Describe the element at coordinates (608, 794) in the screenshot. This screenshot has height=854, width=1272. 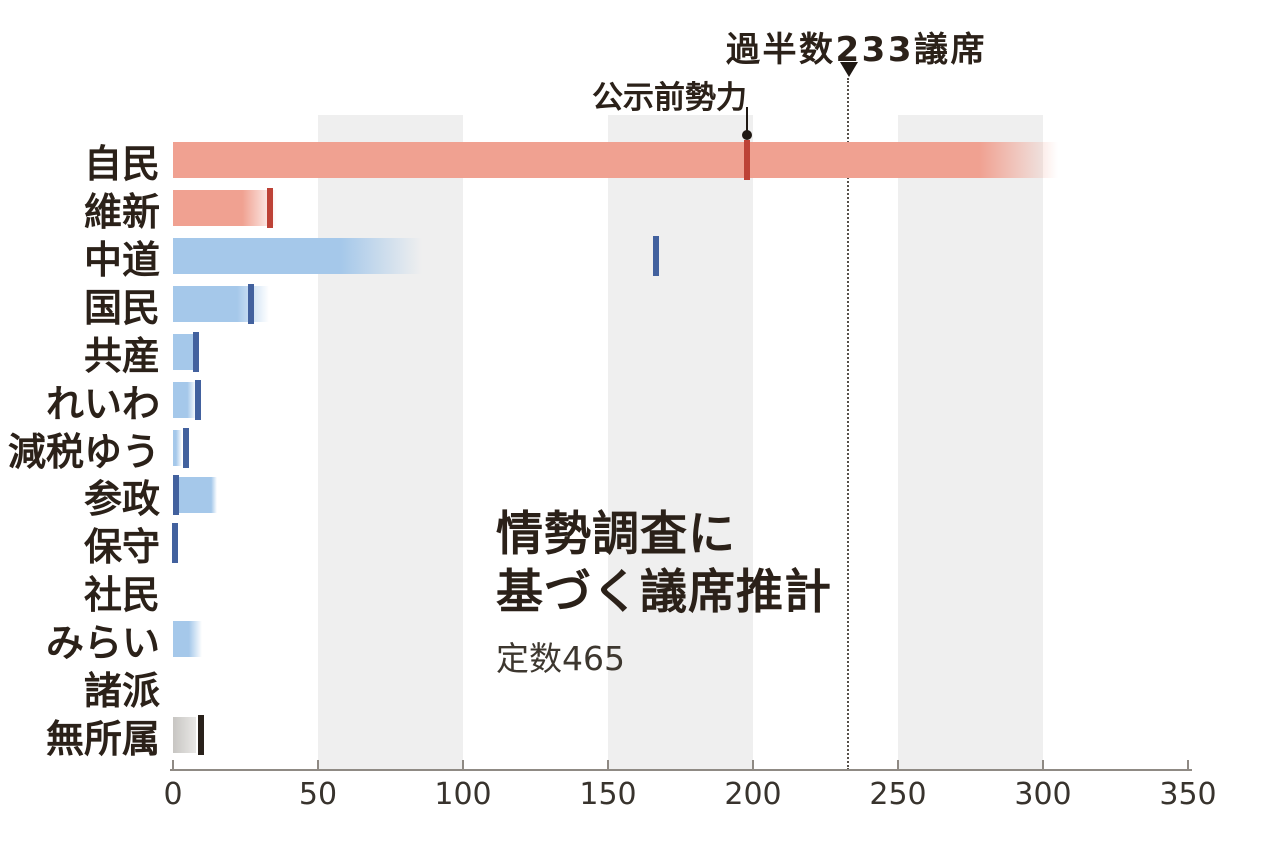
I see `x-axis-tick-label: 150` at that location.